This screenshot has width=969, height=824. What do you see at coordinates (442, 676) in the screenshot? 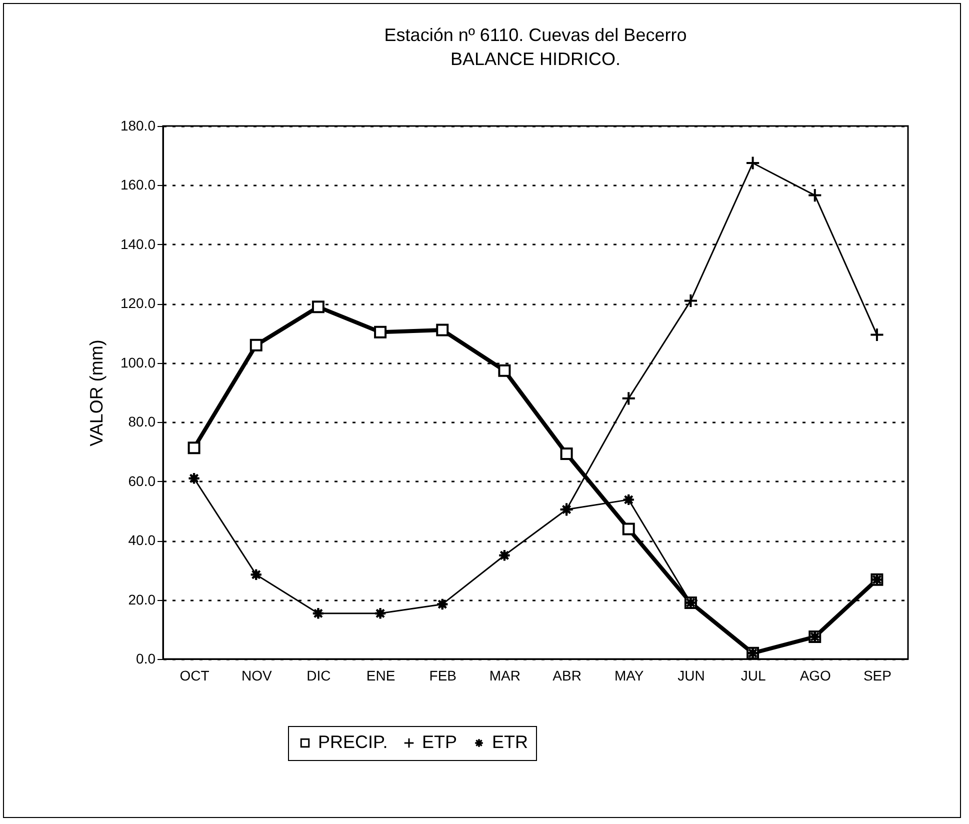
I see `x-tick-label: FEB` at bounding box center [442, 676].